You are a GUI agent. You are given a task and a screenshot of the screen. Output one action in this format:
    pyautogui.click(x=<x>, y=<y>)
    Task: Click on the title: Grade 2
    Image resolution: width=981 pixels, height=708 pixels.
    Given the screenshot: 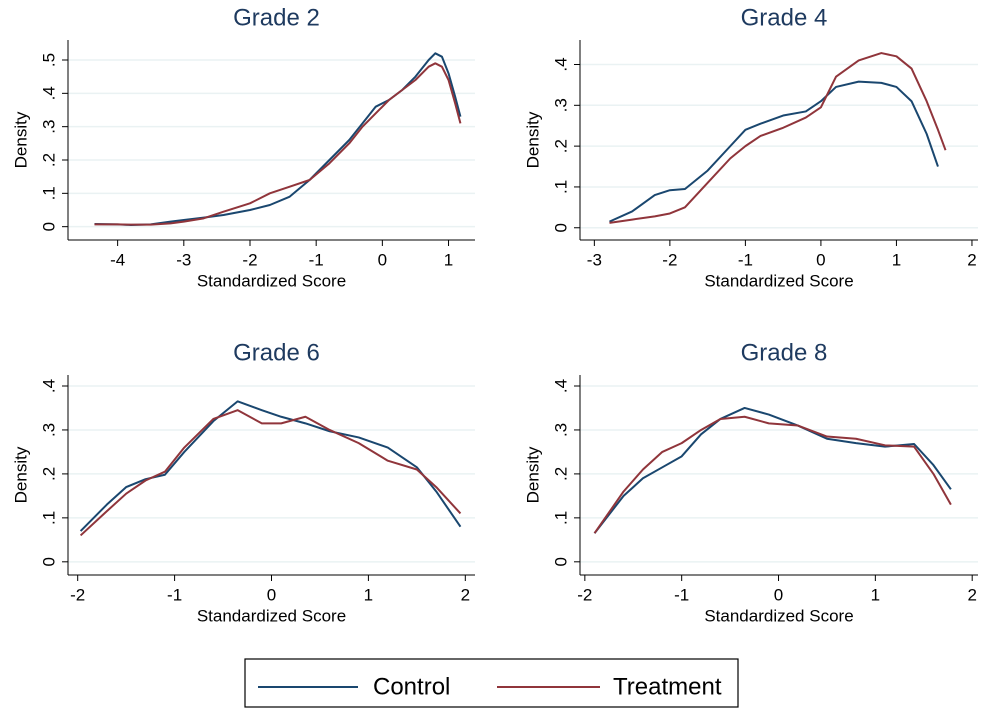 What is the action you would take?
    pyautogui.click(x=276, y=17)
    